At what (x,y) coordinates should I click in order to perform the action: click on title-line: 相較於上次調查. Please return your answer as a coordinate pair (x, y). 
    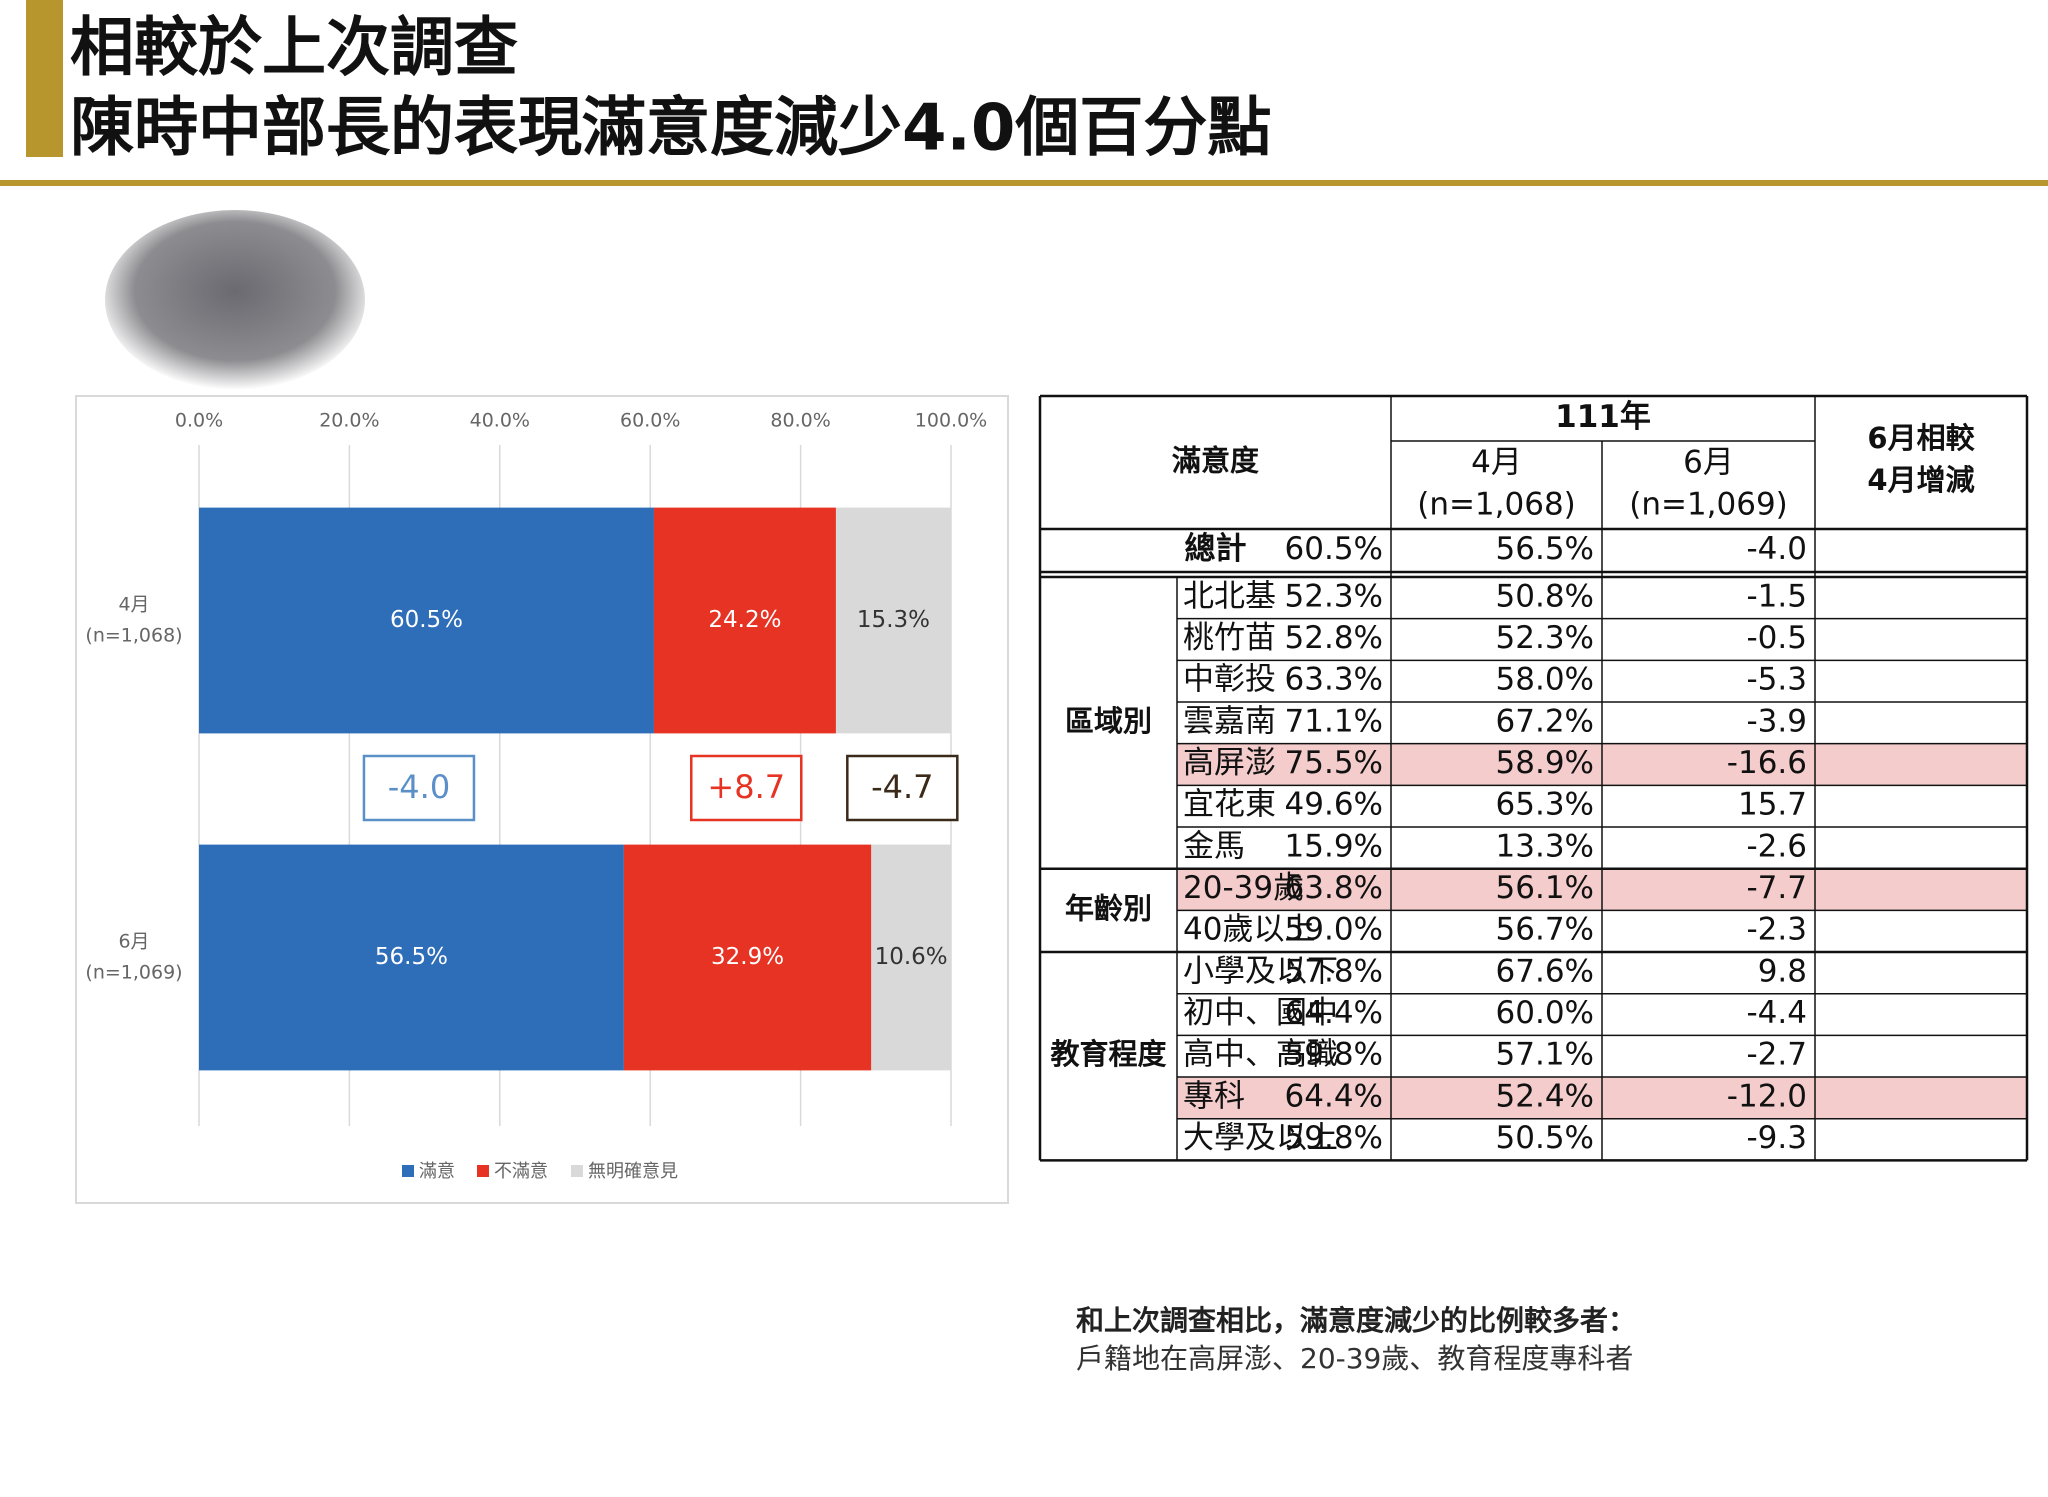
    Looking at the image, I should click on (294, 49).